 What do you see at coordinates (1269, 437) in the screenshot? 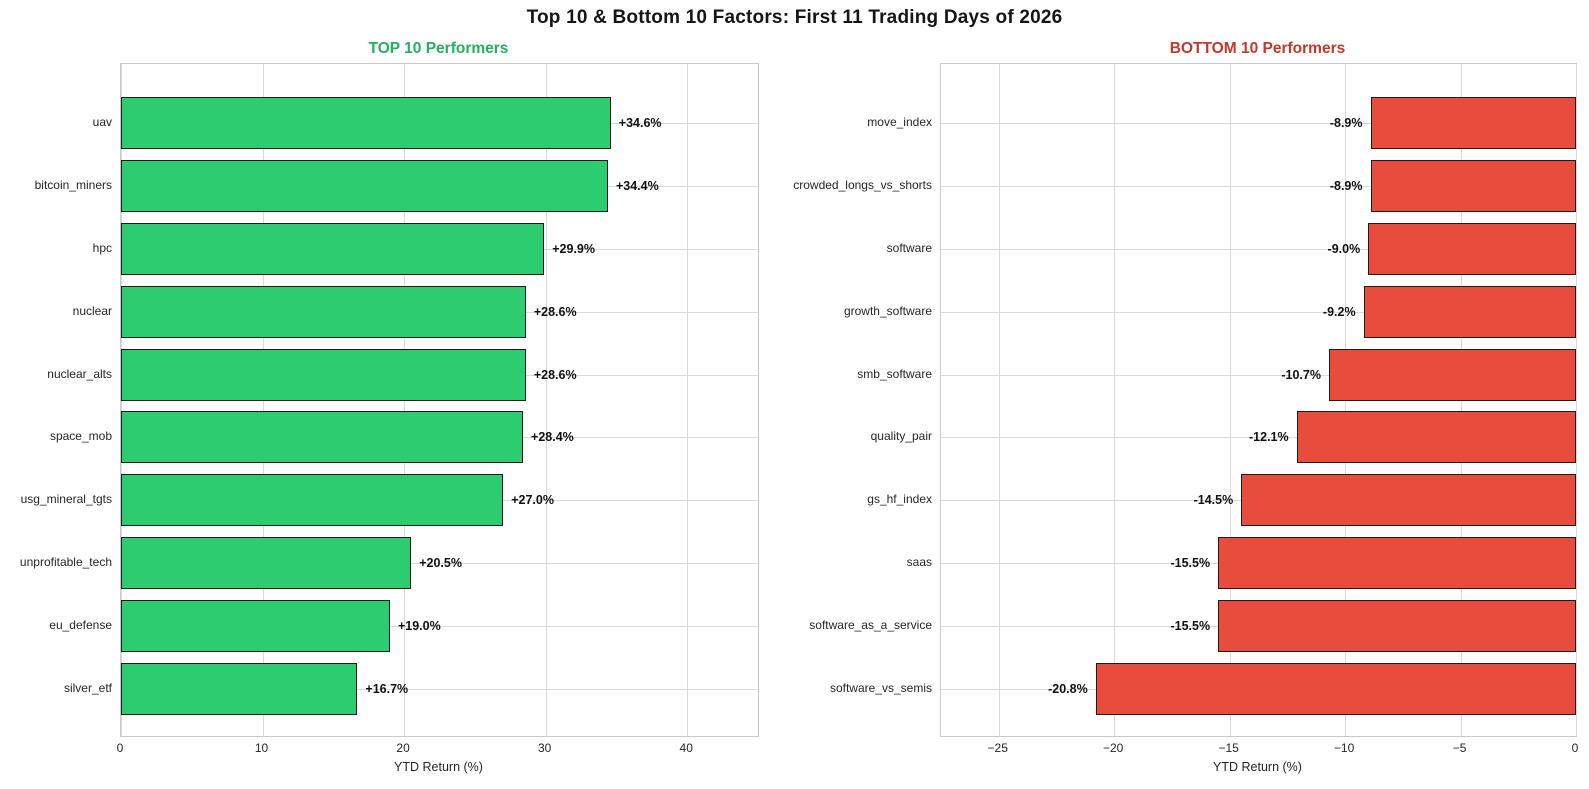
I see `value-label: -12.1%` at bounding box center [1269, 437].